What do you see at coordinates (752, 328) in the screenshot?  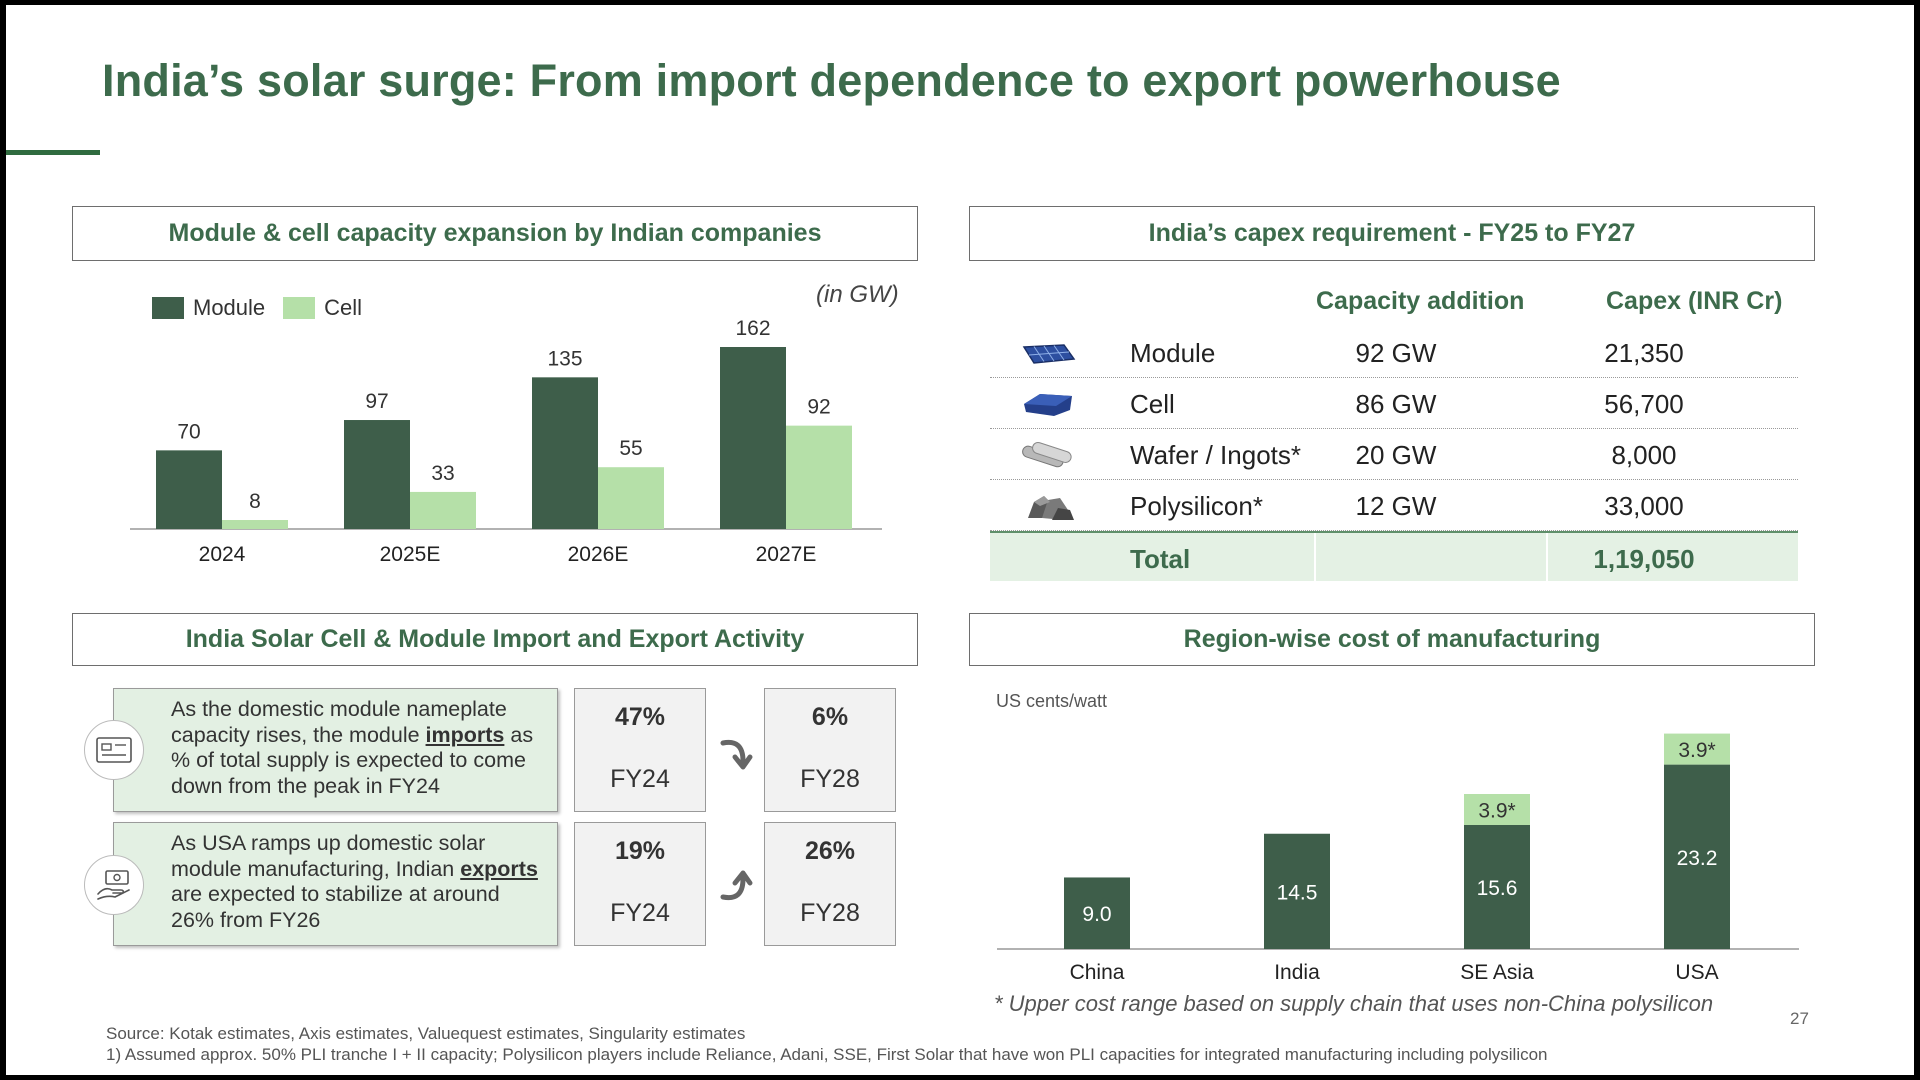 I see `capacity-data-label: 162` at bounding box center [752, 328].